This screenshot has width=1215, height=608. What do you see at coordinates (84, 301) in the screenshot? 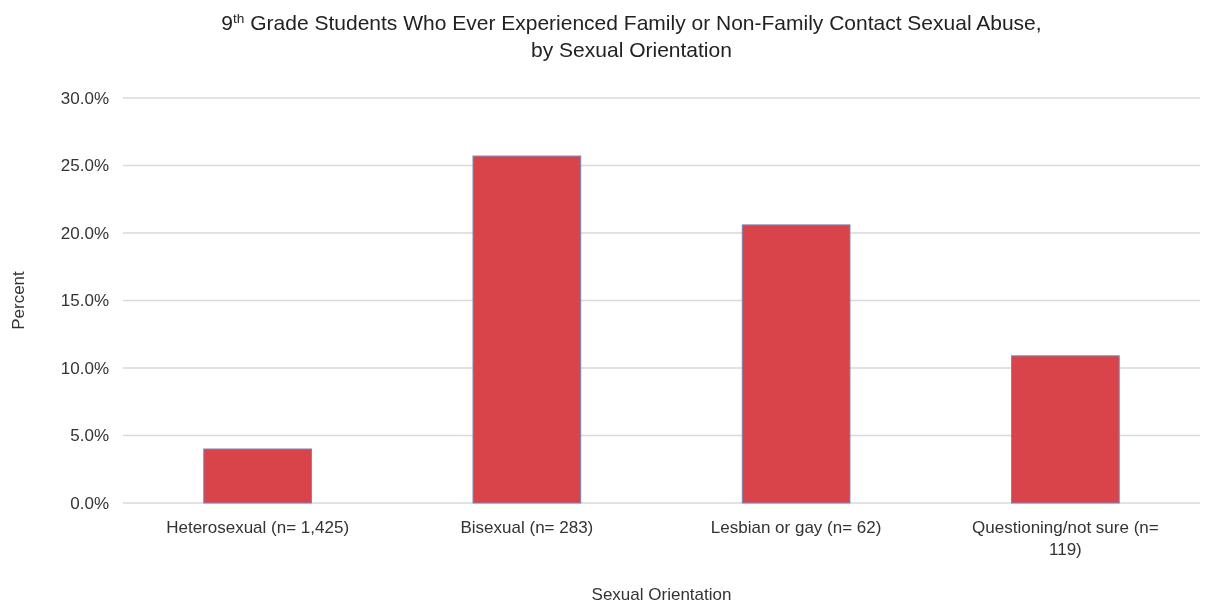
I see `y-tick-label: 15.0%` at bounding box center [84, 301].